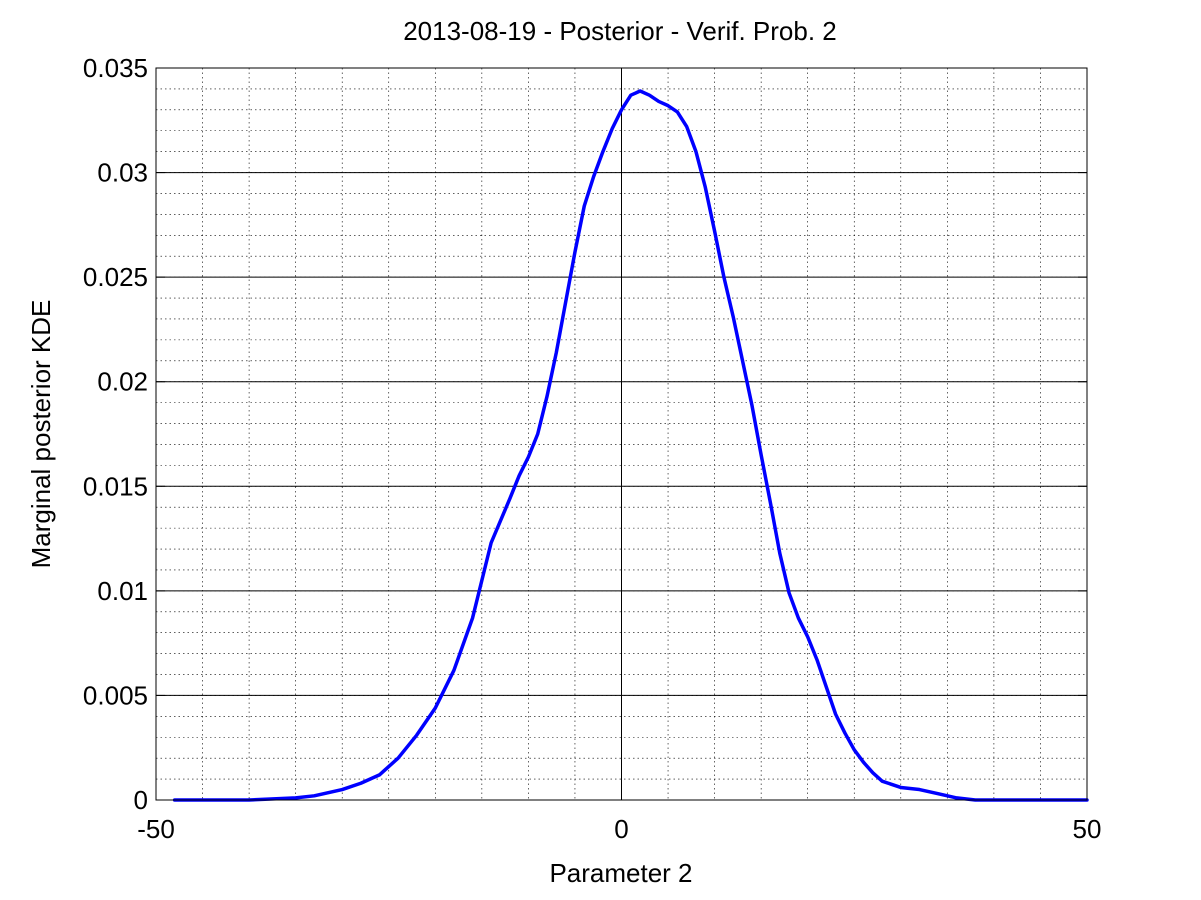 The image size is (1201, 900). I want to click on y-tick-label: 0.015, so click(115, 486).